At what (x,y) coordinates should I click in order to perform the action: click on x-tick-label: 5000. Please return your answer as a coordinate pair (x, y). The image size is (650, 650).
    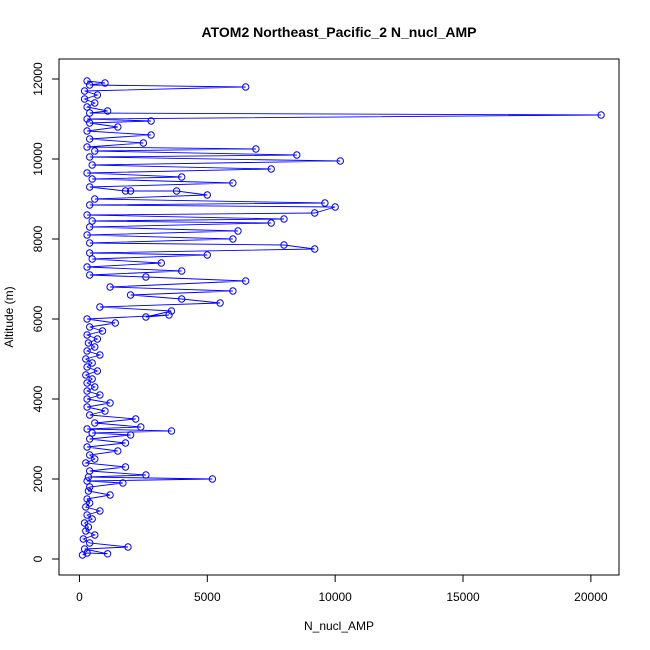
    Looking at the image, I should click on (207, 597).